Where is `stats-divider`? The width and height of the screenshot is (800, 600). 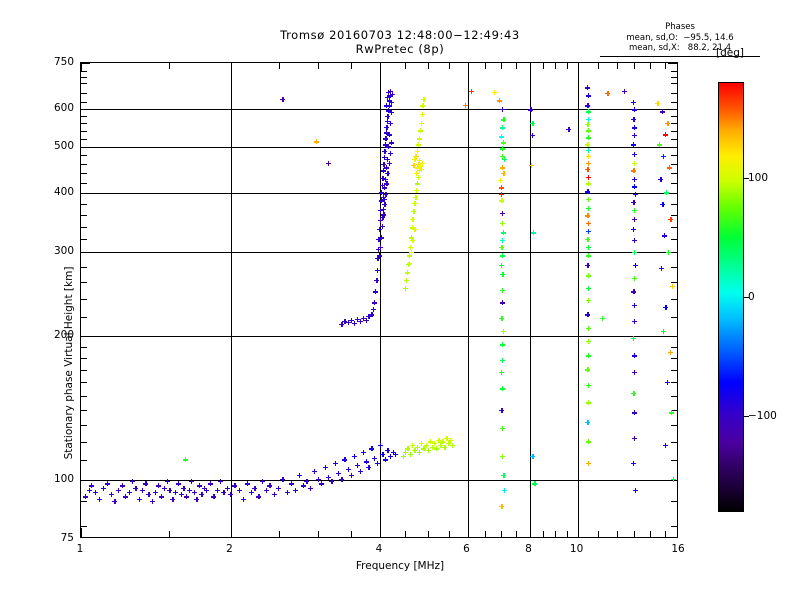
stats-divider is located at coordinates (680, 56).